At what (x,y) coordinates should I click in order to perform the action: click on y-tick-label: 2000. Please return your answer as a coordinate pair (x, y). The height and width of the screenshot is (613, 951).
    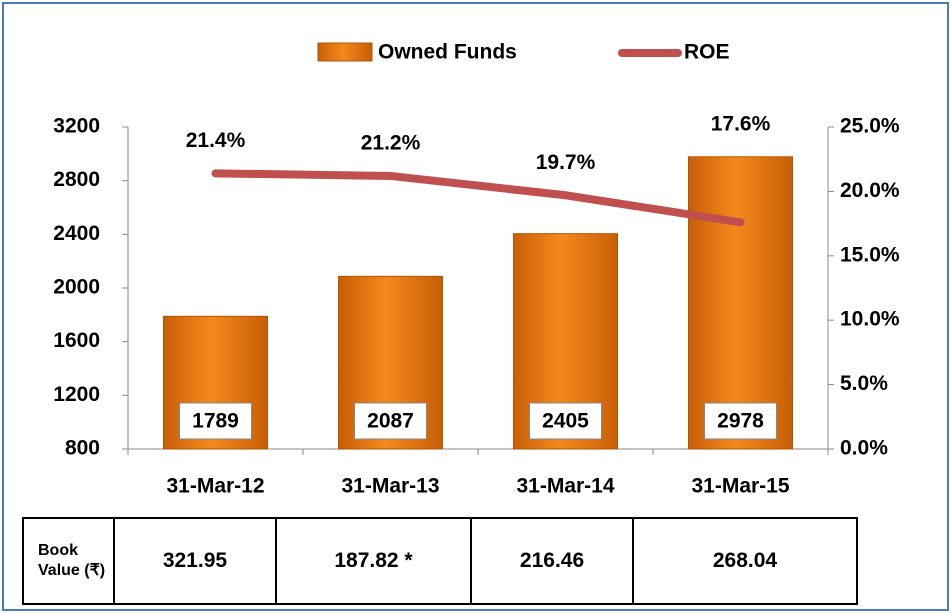
    Looking at the image, I should click on (76, 287).